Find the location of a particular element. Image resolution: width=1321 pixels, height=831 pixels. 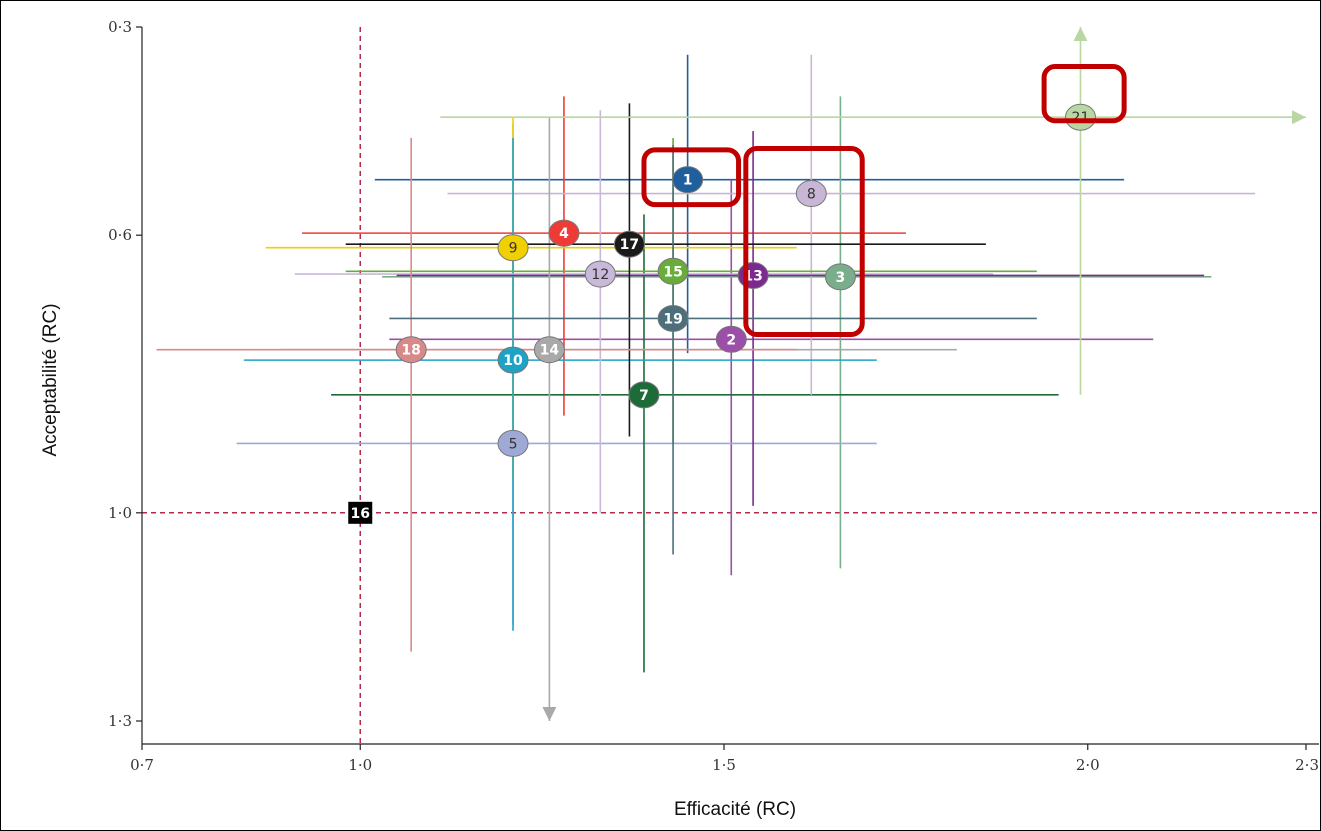

point-label: 2 is located at coordinates (731, 340).